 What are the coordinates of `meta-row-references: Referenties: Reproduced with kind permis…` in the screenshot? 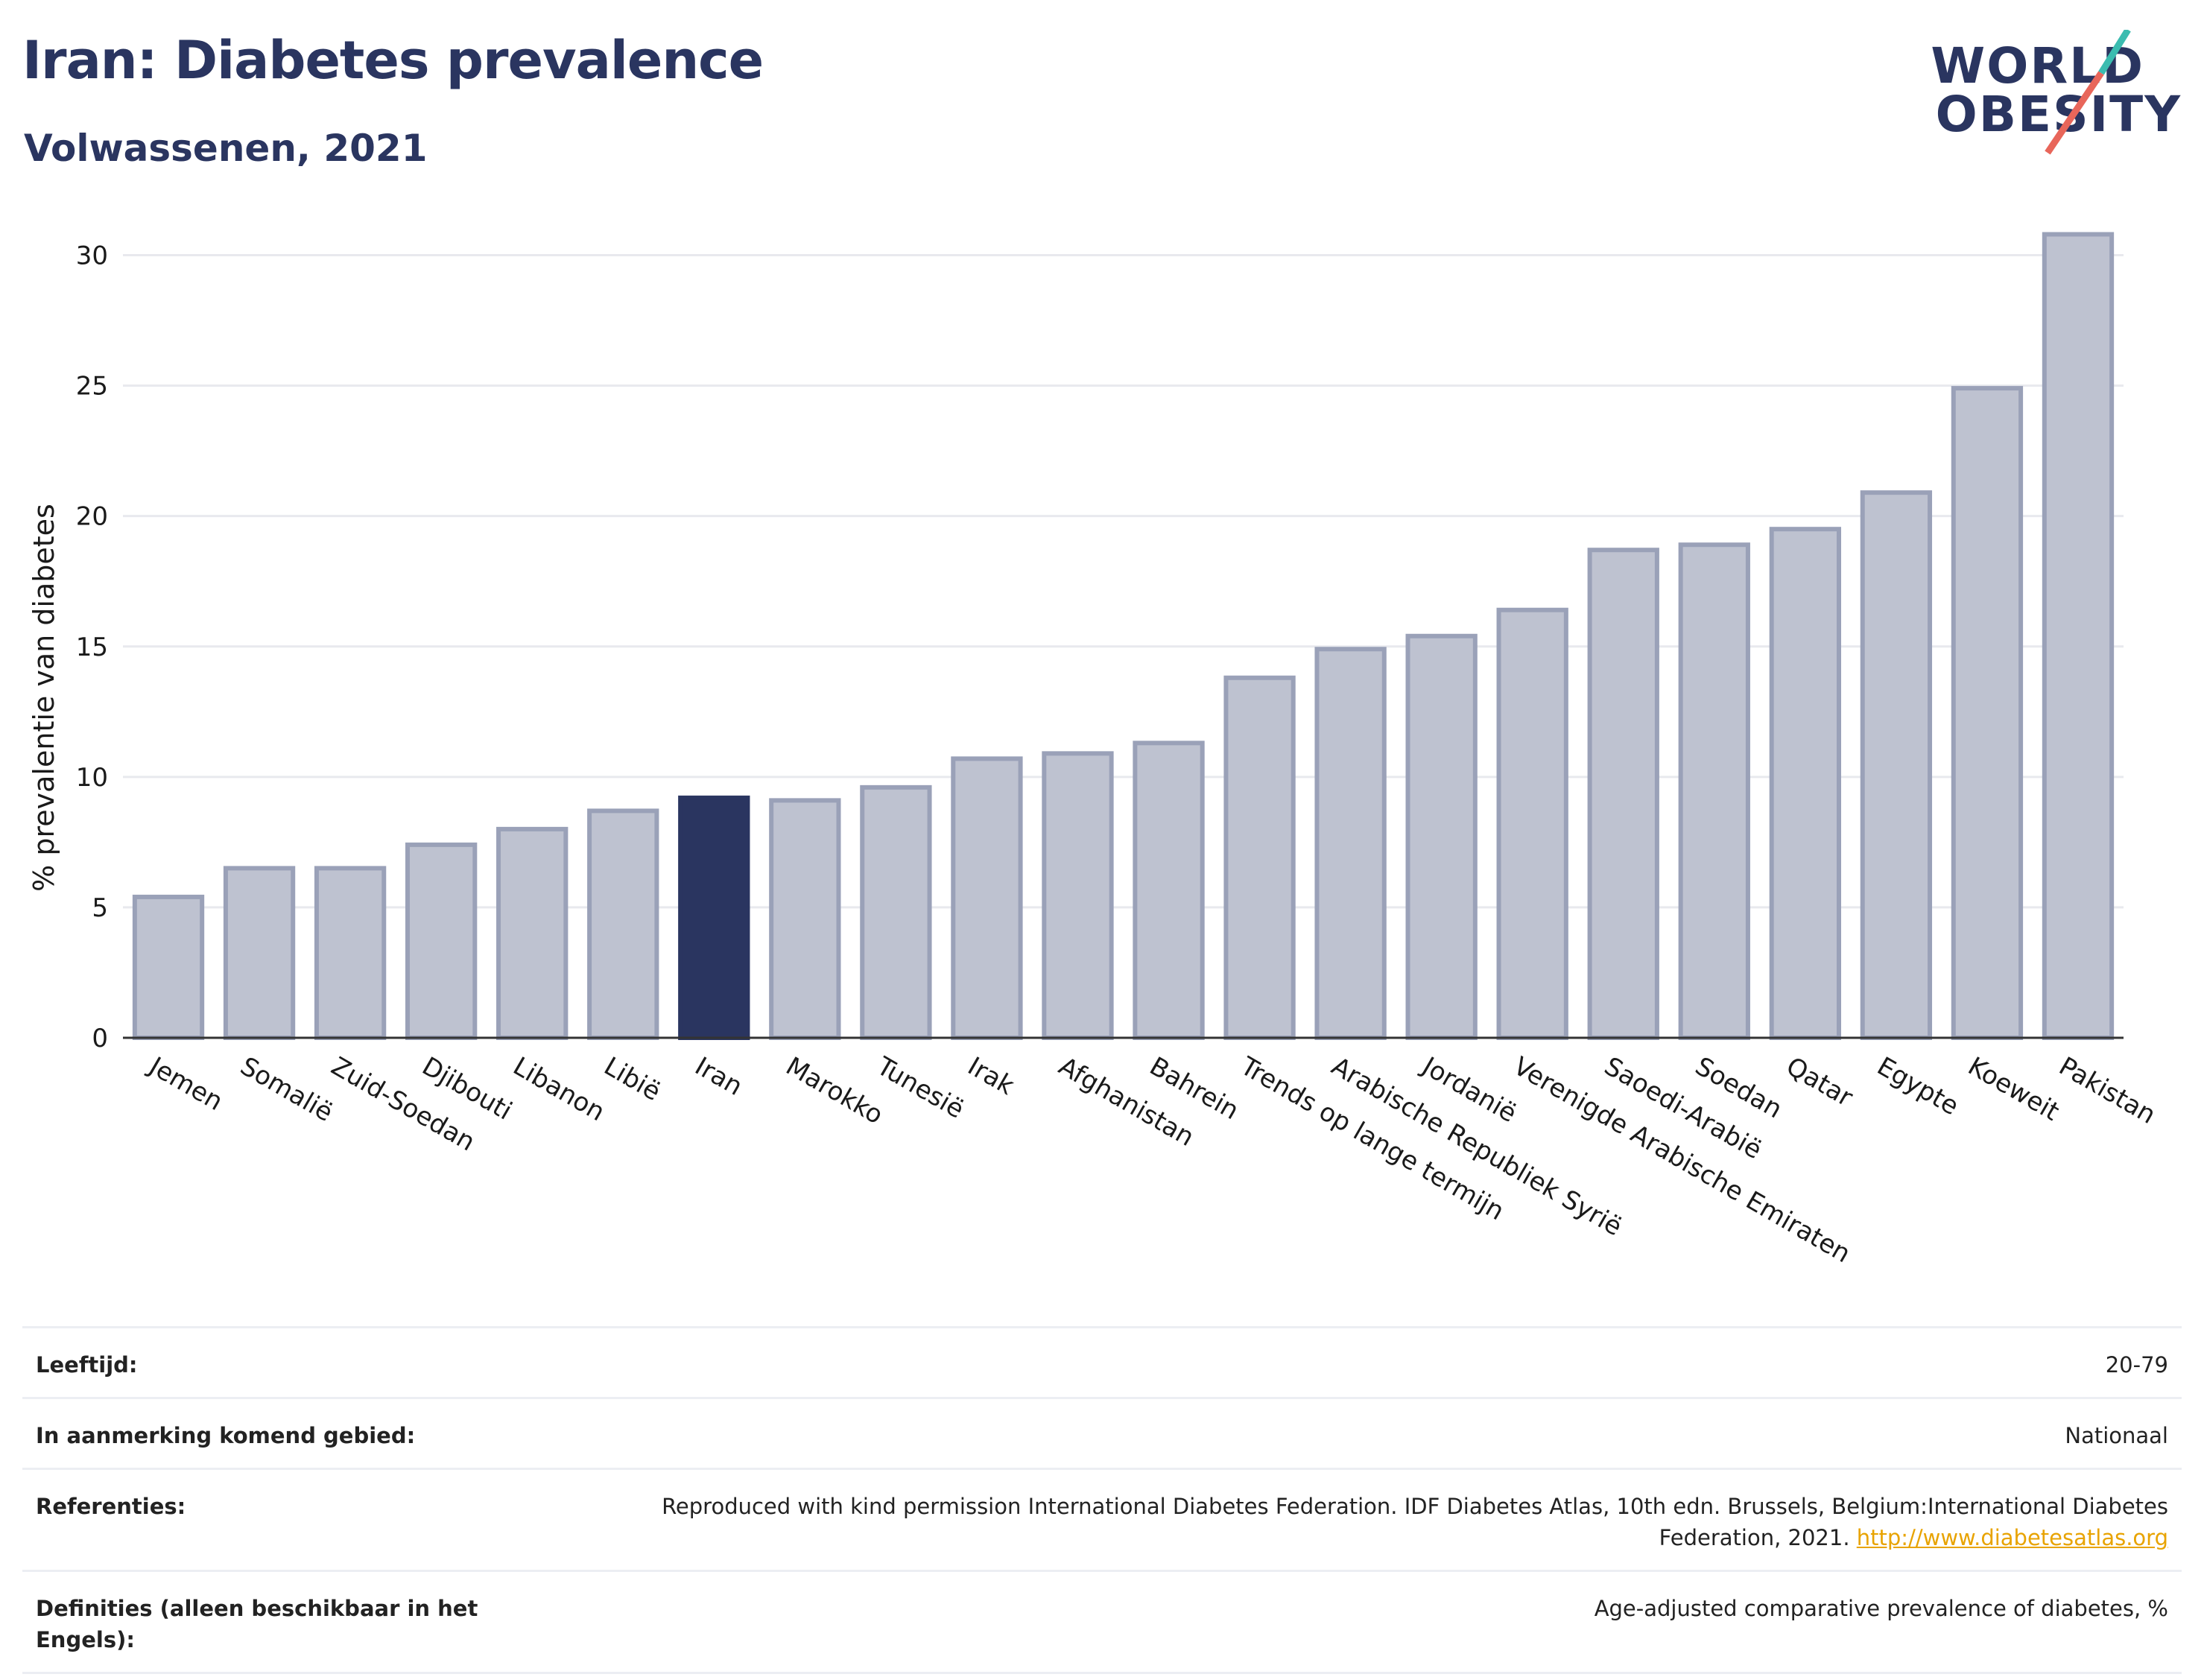 It's located at (1102, 1519).